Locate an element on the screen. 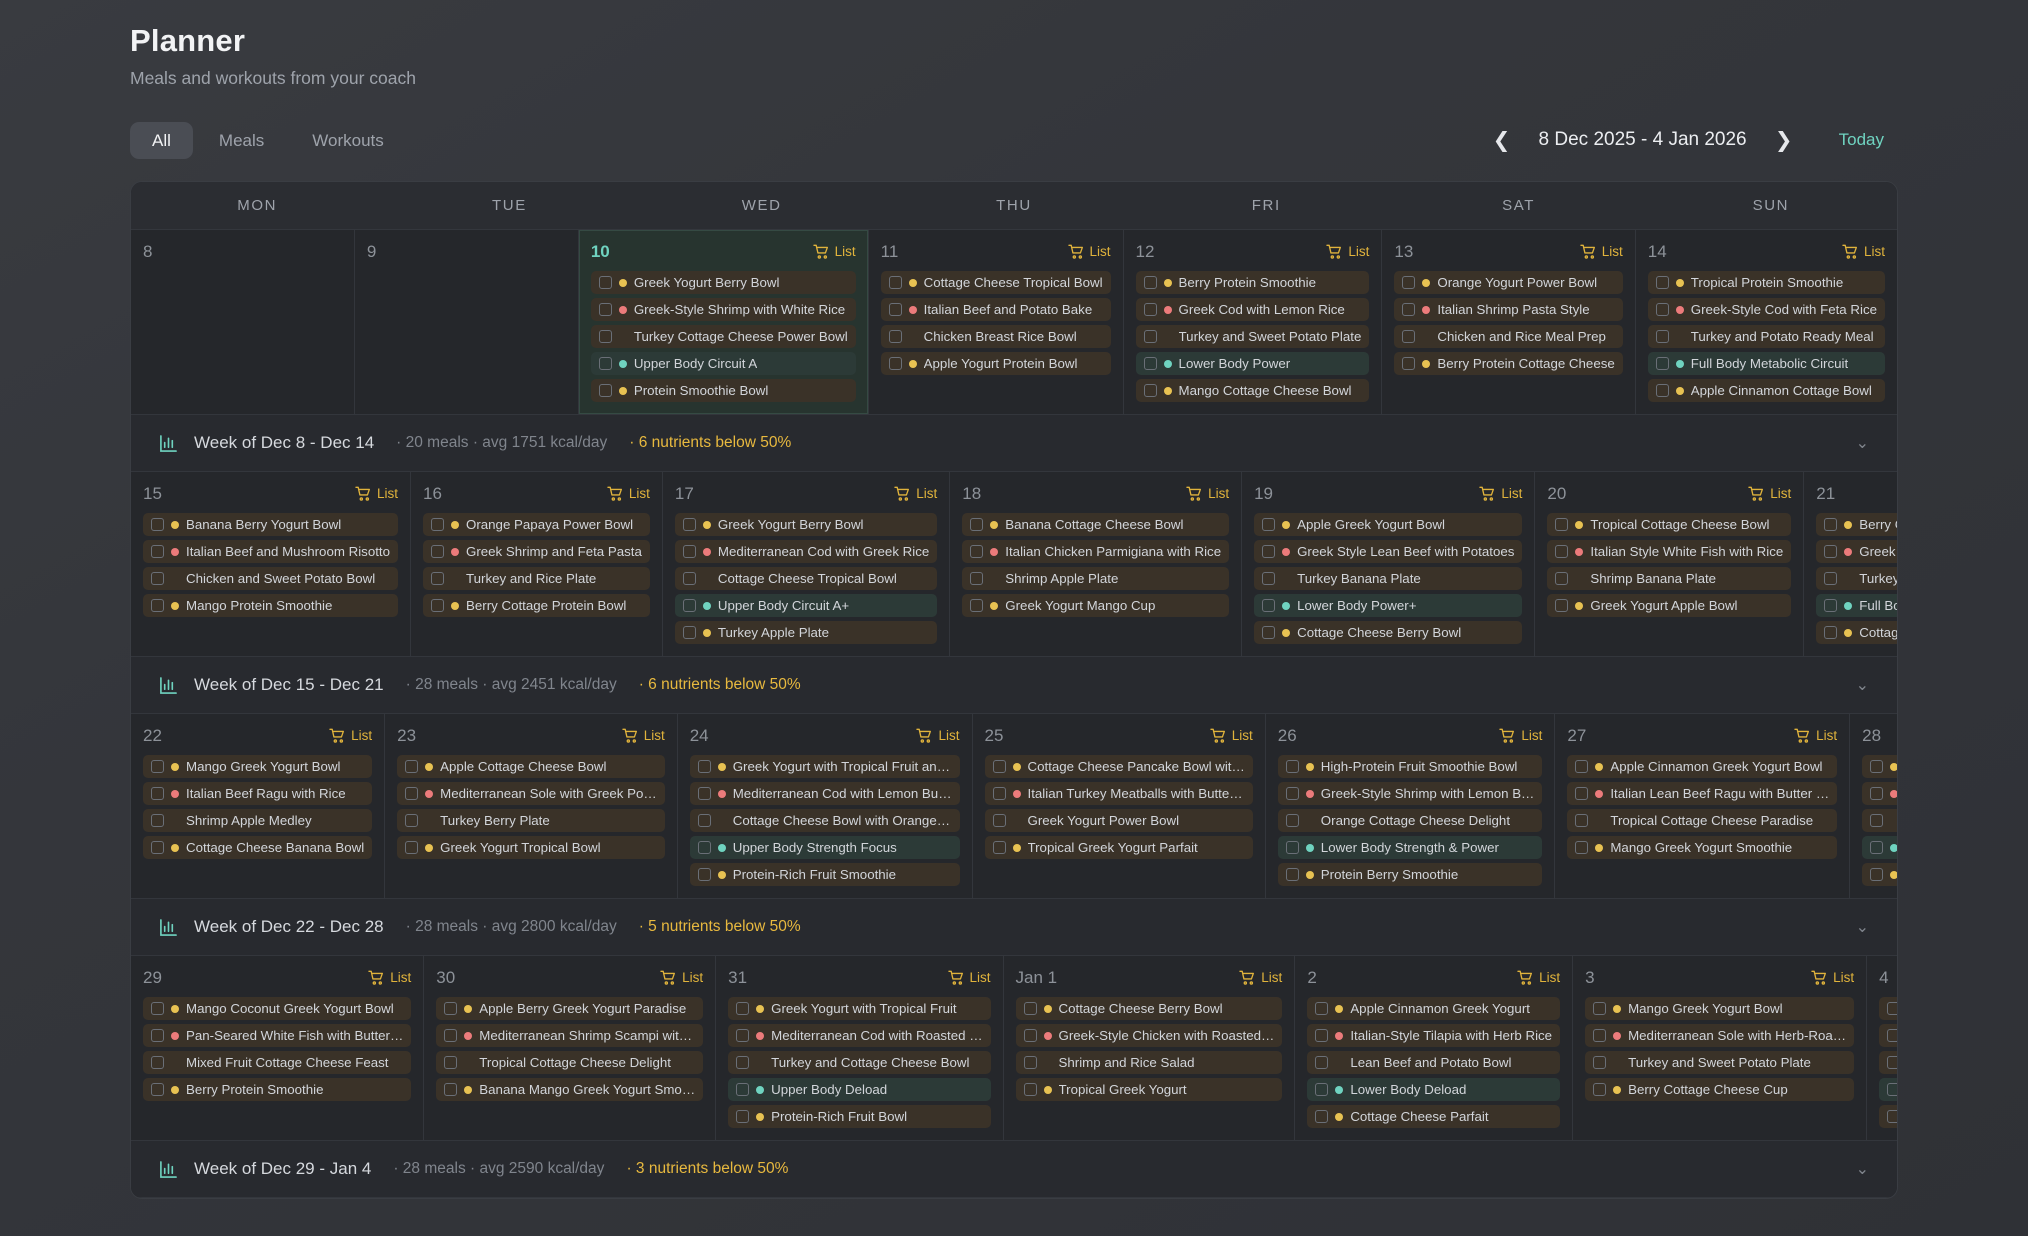  meal-item: Greek Yogurt Power Bowl is located at coordinates (1118, 821).